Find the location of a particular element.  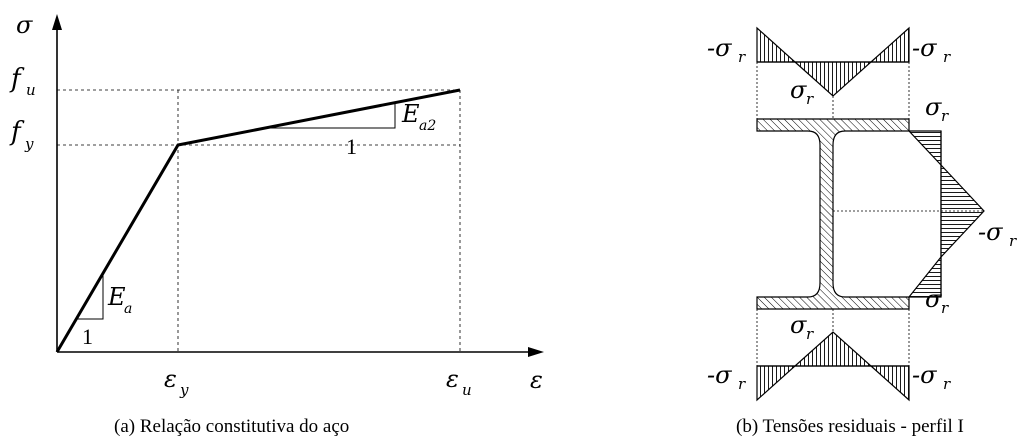

bottom-stress-left-region is located at coordinates (776, 383).